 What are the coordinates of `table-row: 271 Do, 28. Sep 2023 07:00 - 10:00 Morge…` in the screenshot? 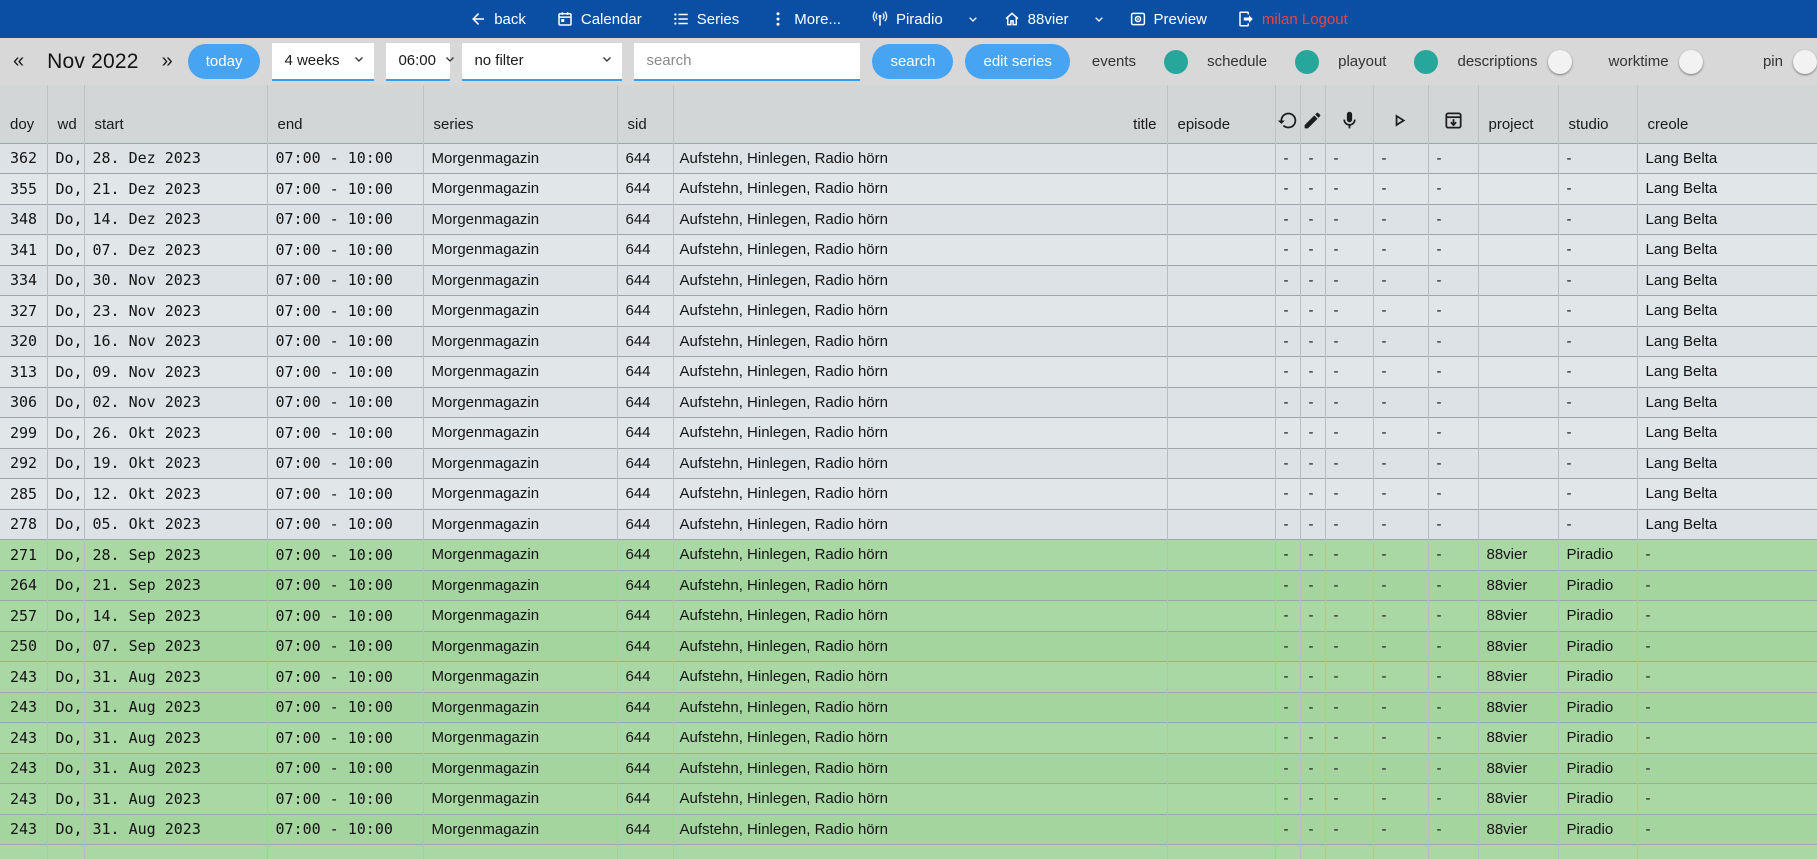 It's located at (908, 554).